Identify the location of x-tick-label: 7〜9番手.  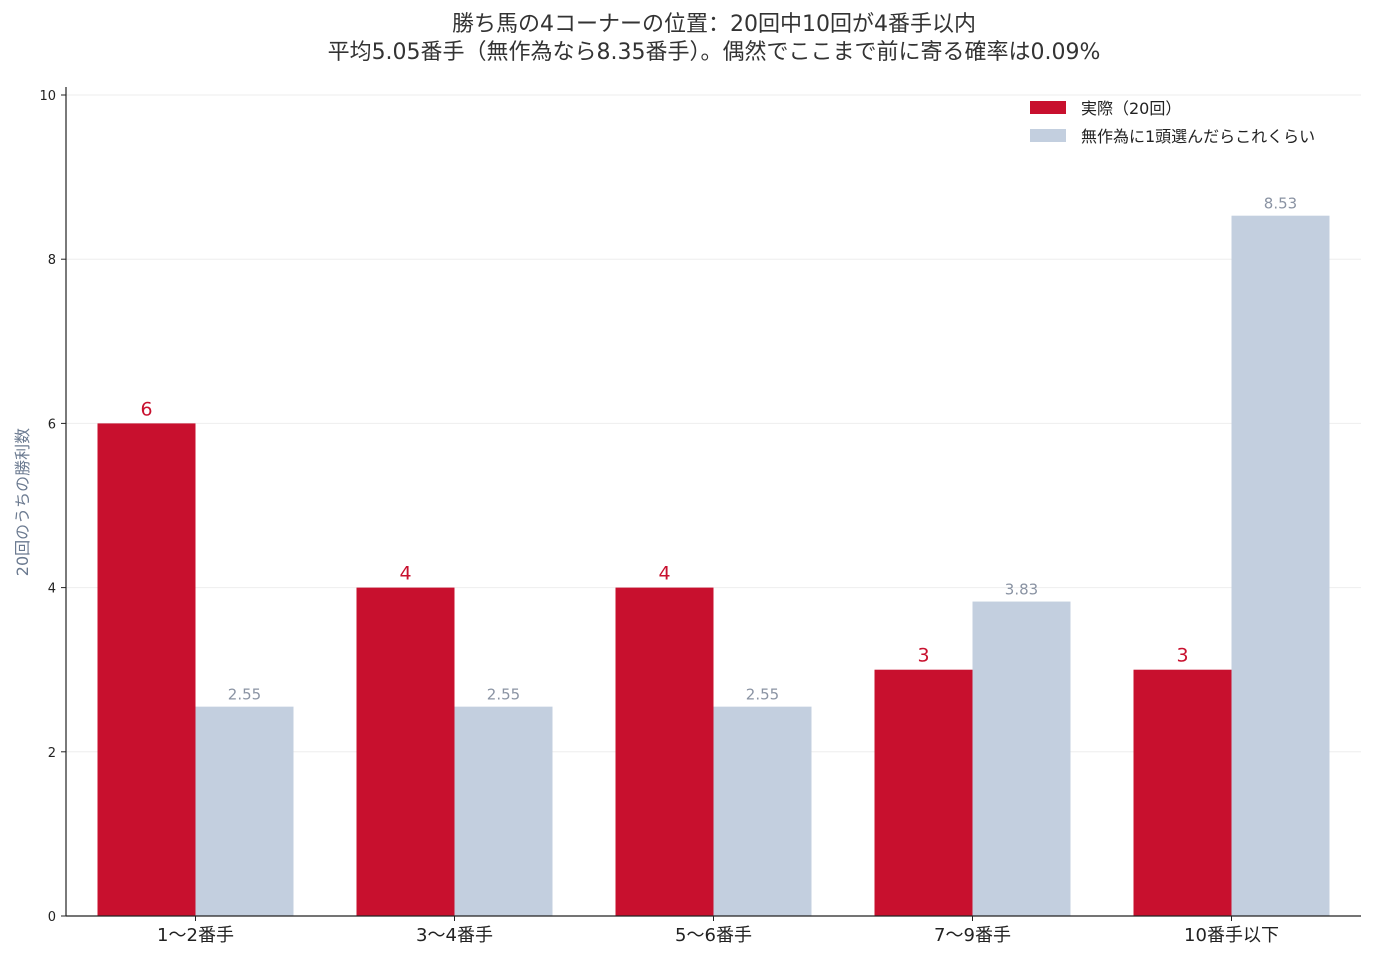
(972, 935).